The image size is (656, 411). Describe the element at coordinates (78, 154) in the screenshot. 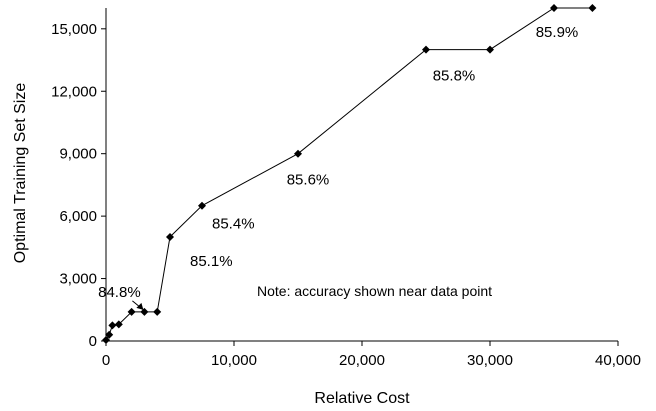

I see `y-tick-label: 9,000` at that location.